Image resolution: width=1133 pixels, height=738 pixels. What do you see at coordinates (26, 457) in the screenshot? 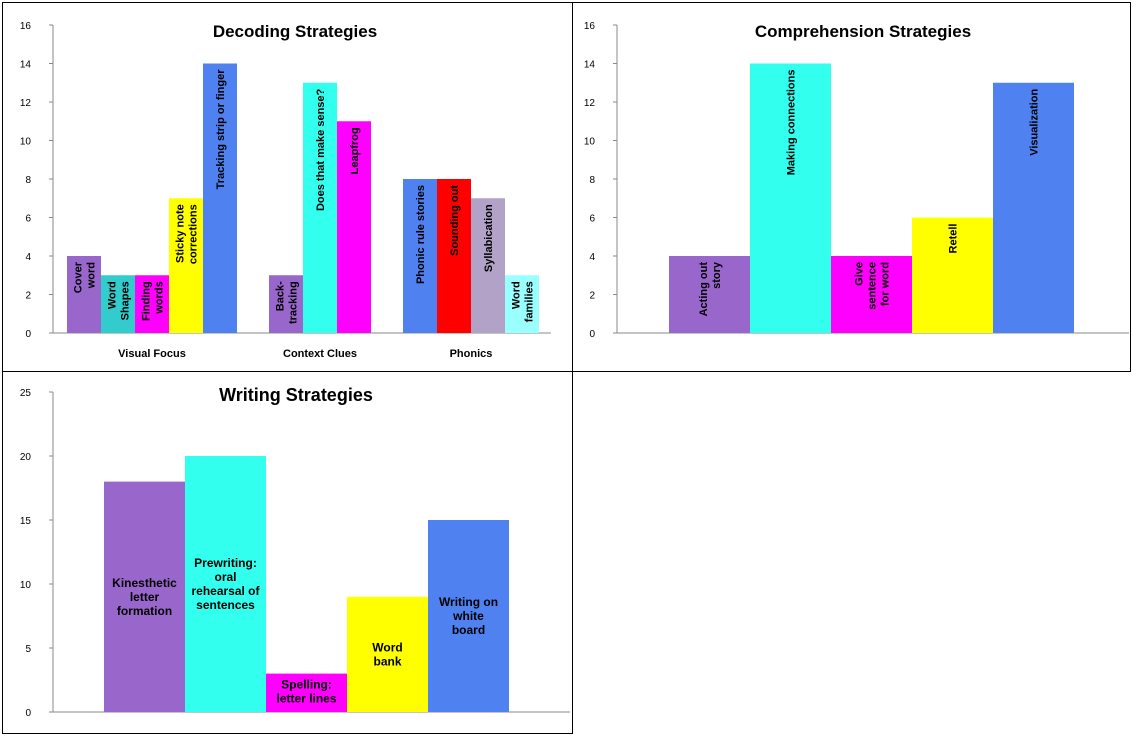
I see `y-tick-label: 20` at bounding box center [26, 457].